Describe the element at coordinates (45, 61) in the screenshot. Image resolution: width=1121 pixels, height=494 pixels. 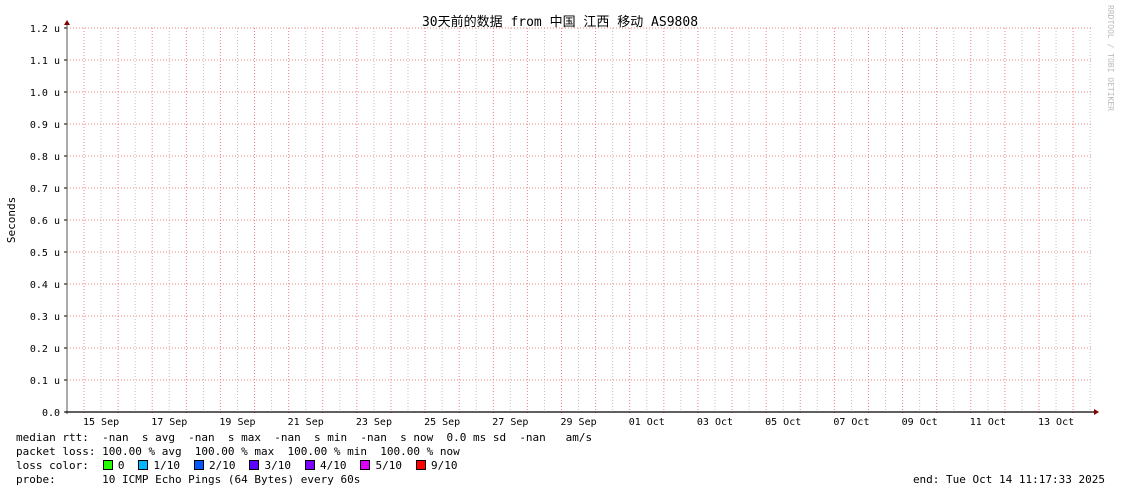
I see `y-tick-label: 1.1 u` at that location.